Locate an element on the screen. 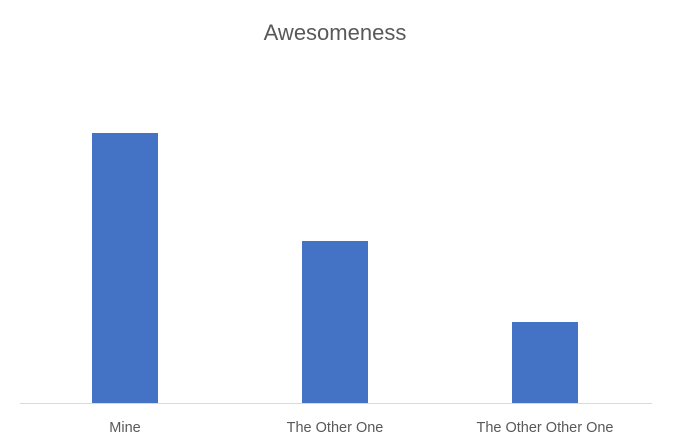 This screenshot has height=448, width=676. x-tick-label: The Other One is located at coordinates (335, 428).